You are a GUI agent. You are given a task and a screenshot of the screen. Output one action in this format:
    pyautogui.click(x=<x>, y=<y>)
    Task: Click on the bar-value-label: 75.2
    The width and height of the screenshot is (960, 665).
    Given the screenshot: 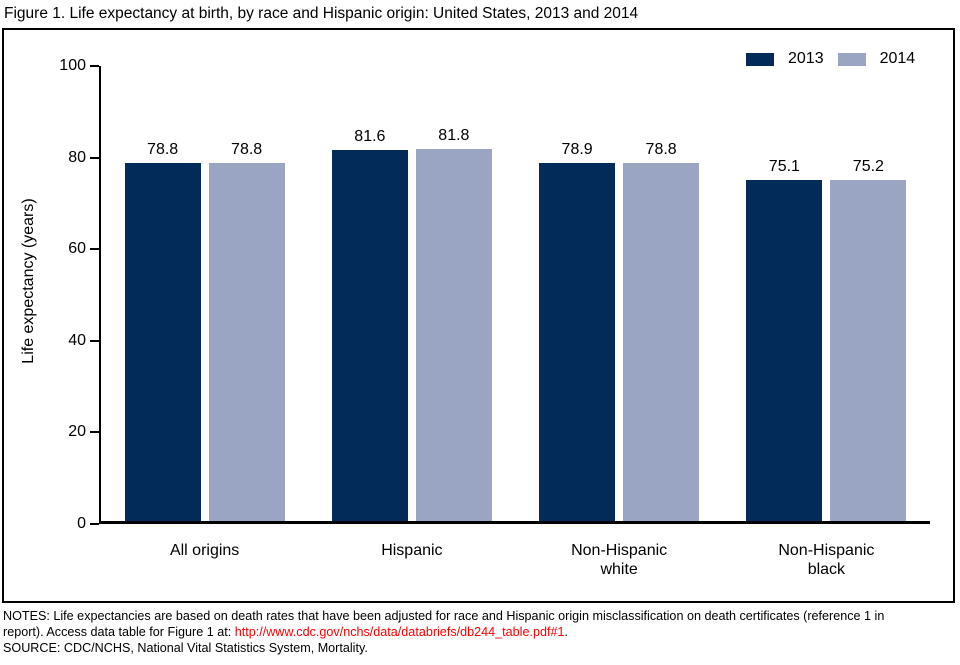 What is the action you would take?
    pyautogui.click(x=868, y=166)
    